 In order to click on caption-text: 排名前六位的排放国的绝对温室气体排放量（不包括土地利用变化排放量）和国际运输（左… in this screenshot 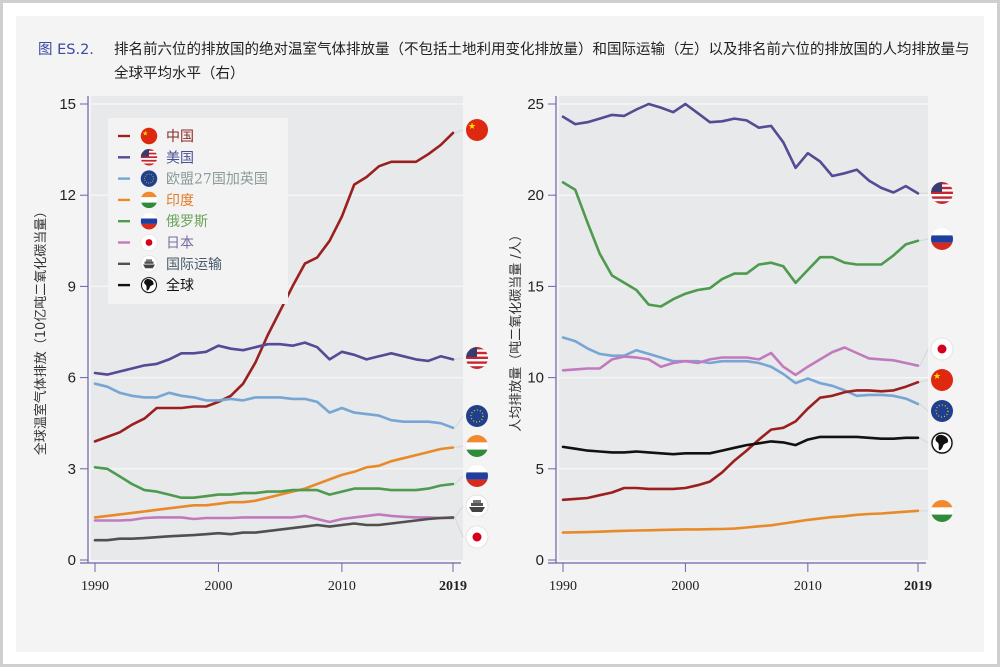, I will do `click(542, 62)`.